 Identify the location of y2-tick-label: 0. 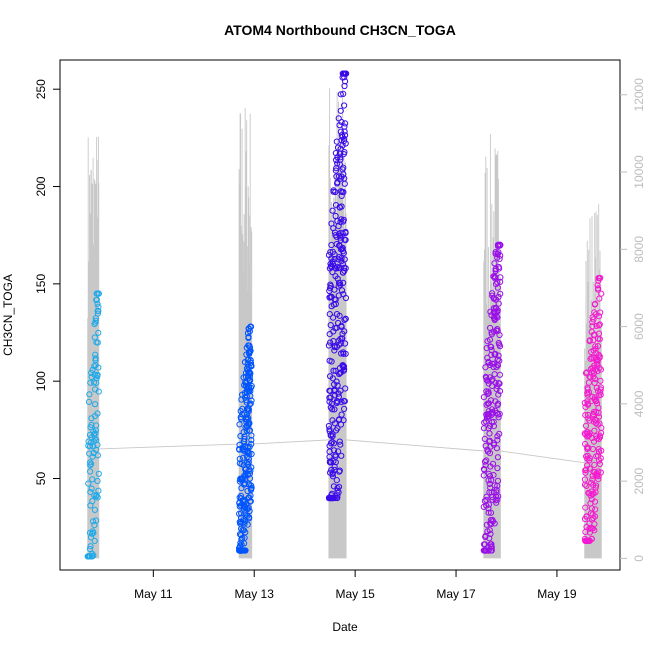
(639, 558).